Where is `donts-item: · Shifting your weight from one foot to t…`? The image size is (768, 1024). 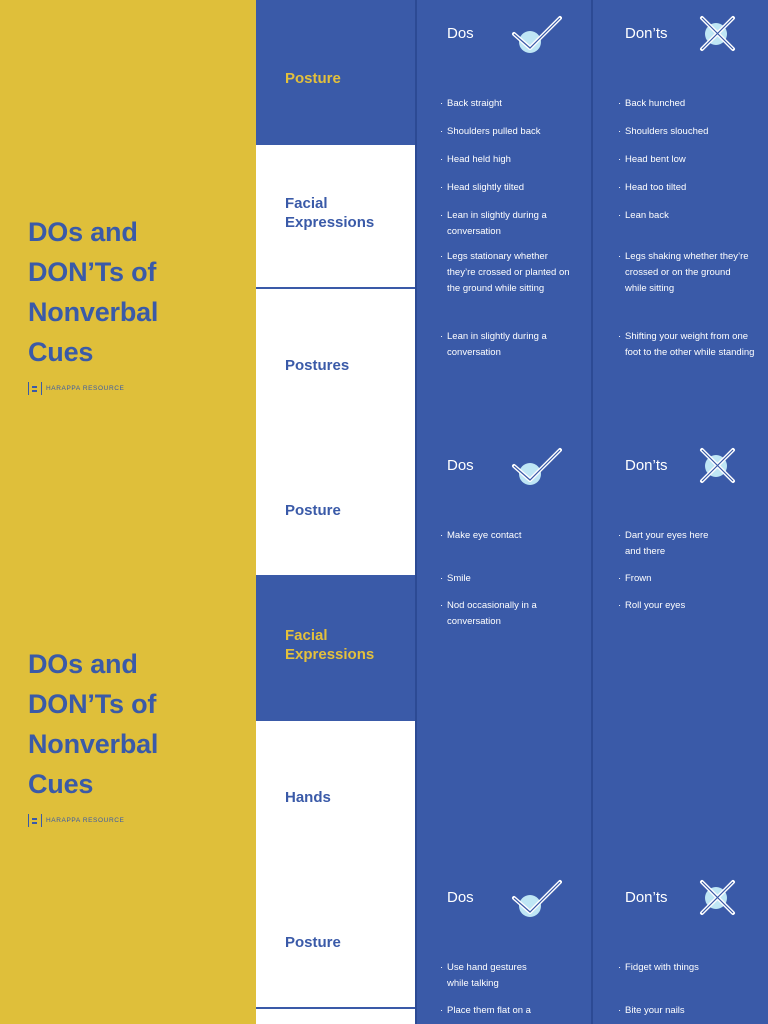 donts-item: · Shifting your weight from one foot to t… is located at coordinates (686, 344).